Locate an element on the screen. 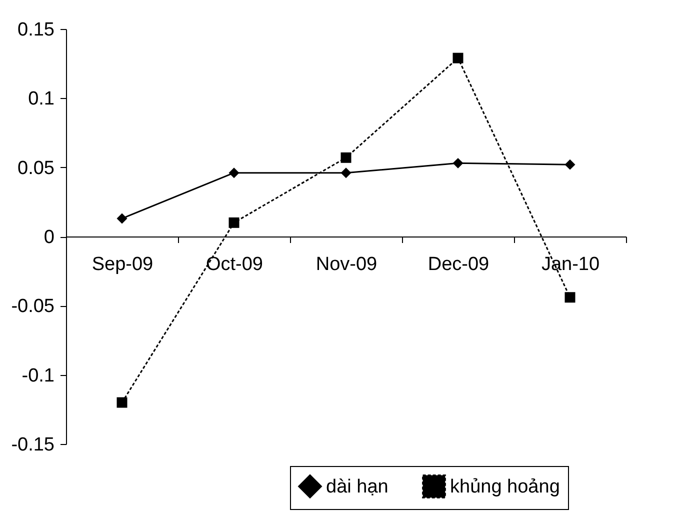 This screenshot has width=684, height=521. y-tick-label: 0 is located at coordinates (49, 237).